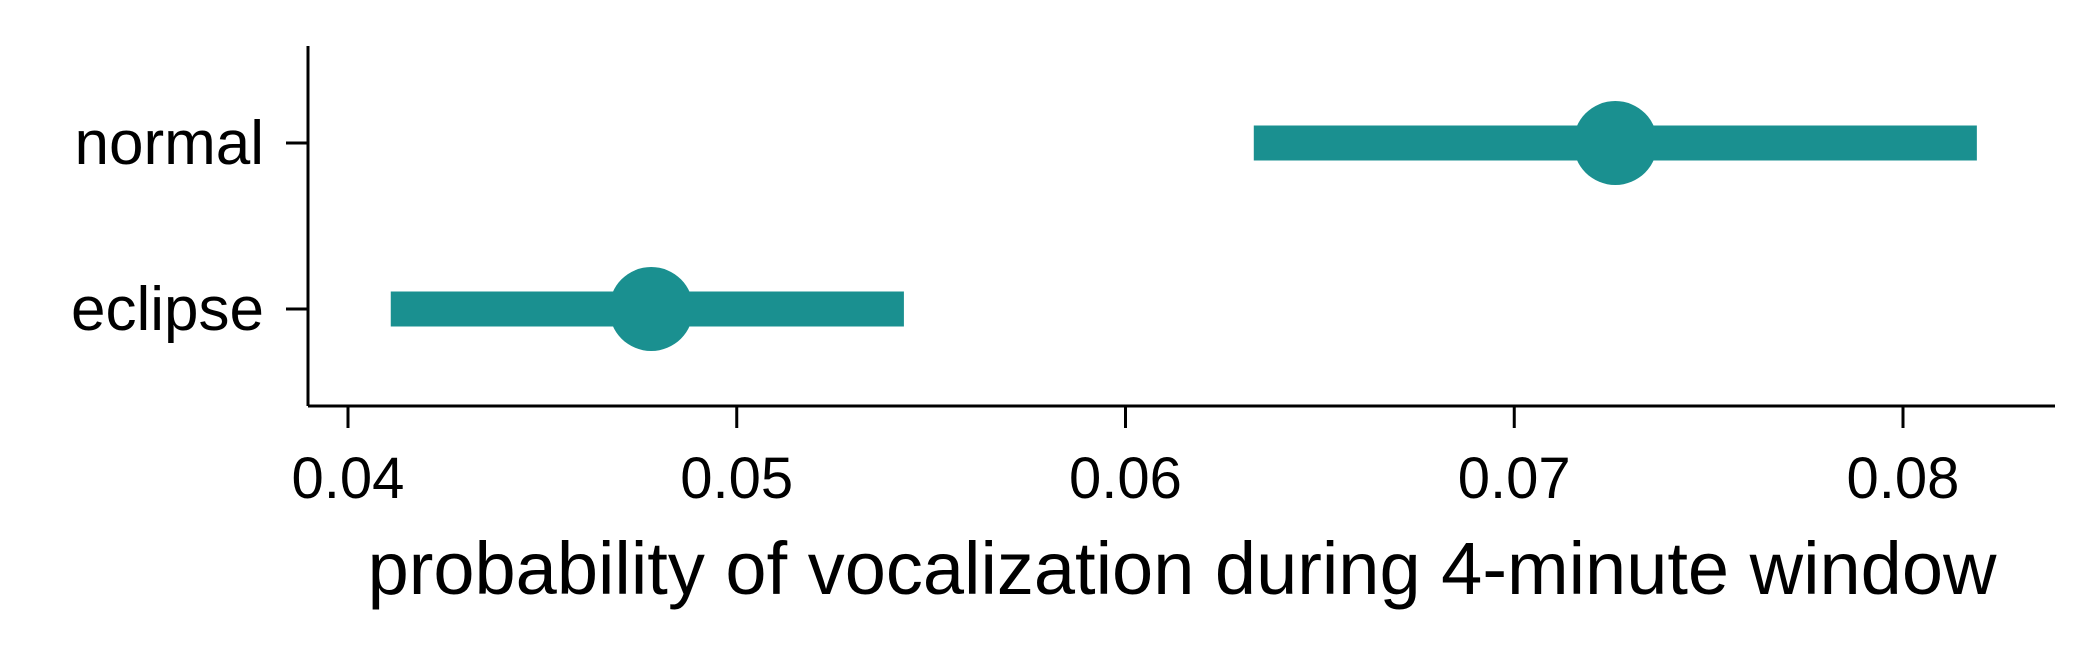  I want to click on point-normal, so click(1615, 143).